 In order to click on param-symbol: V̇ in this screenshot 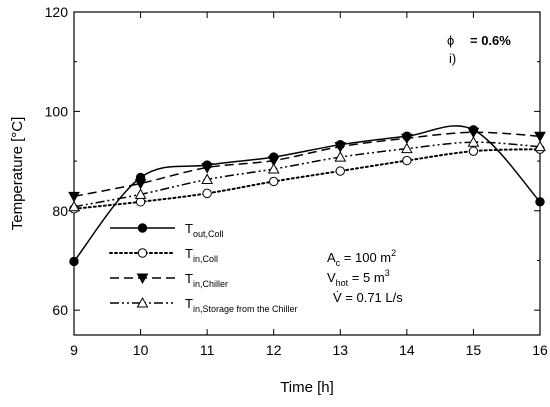, I will do `click(337, 297)`.